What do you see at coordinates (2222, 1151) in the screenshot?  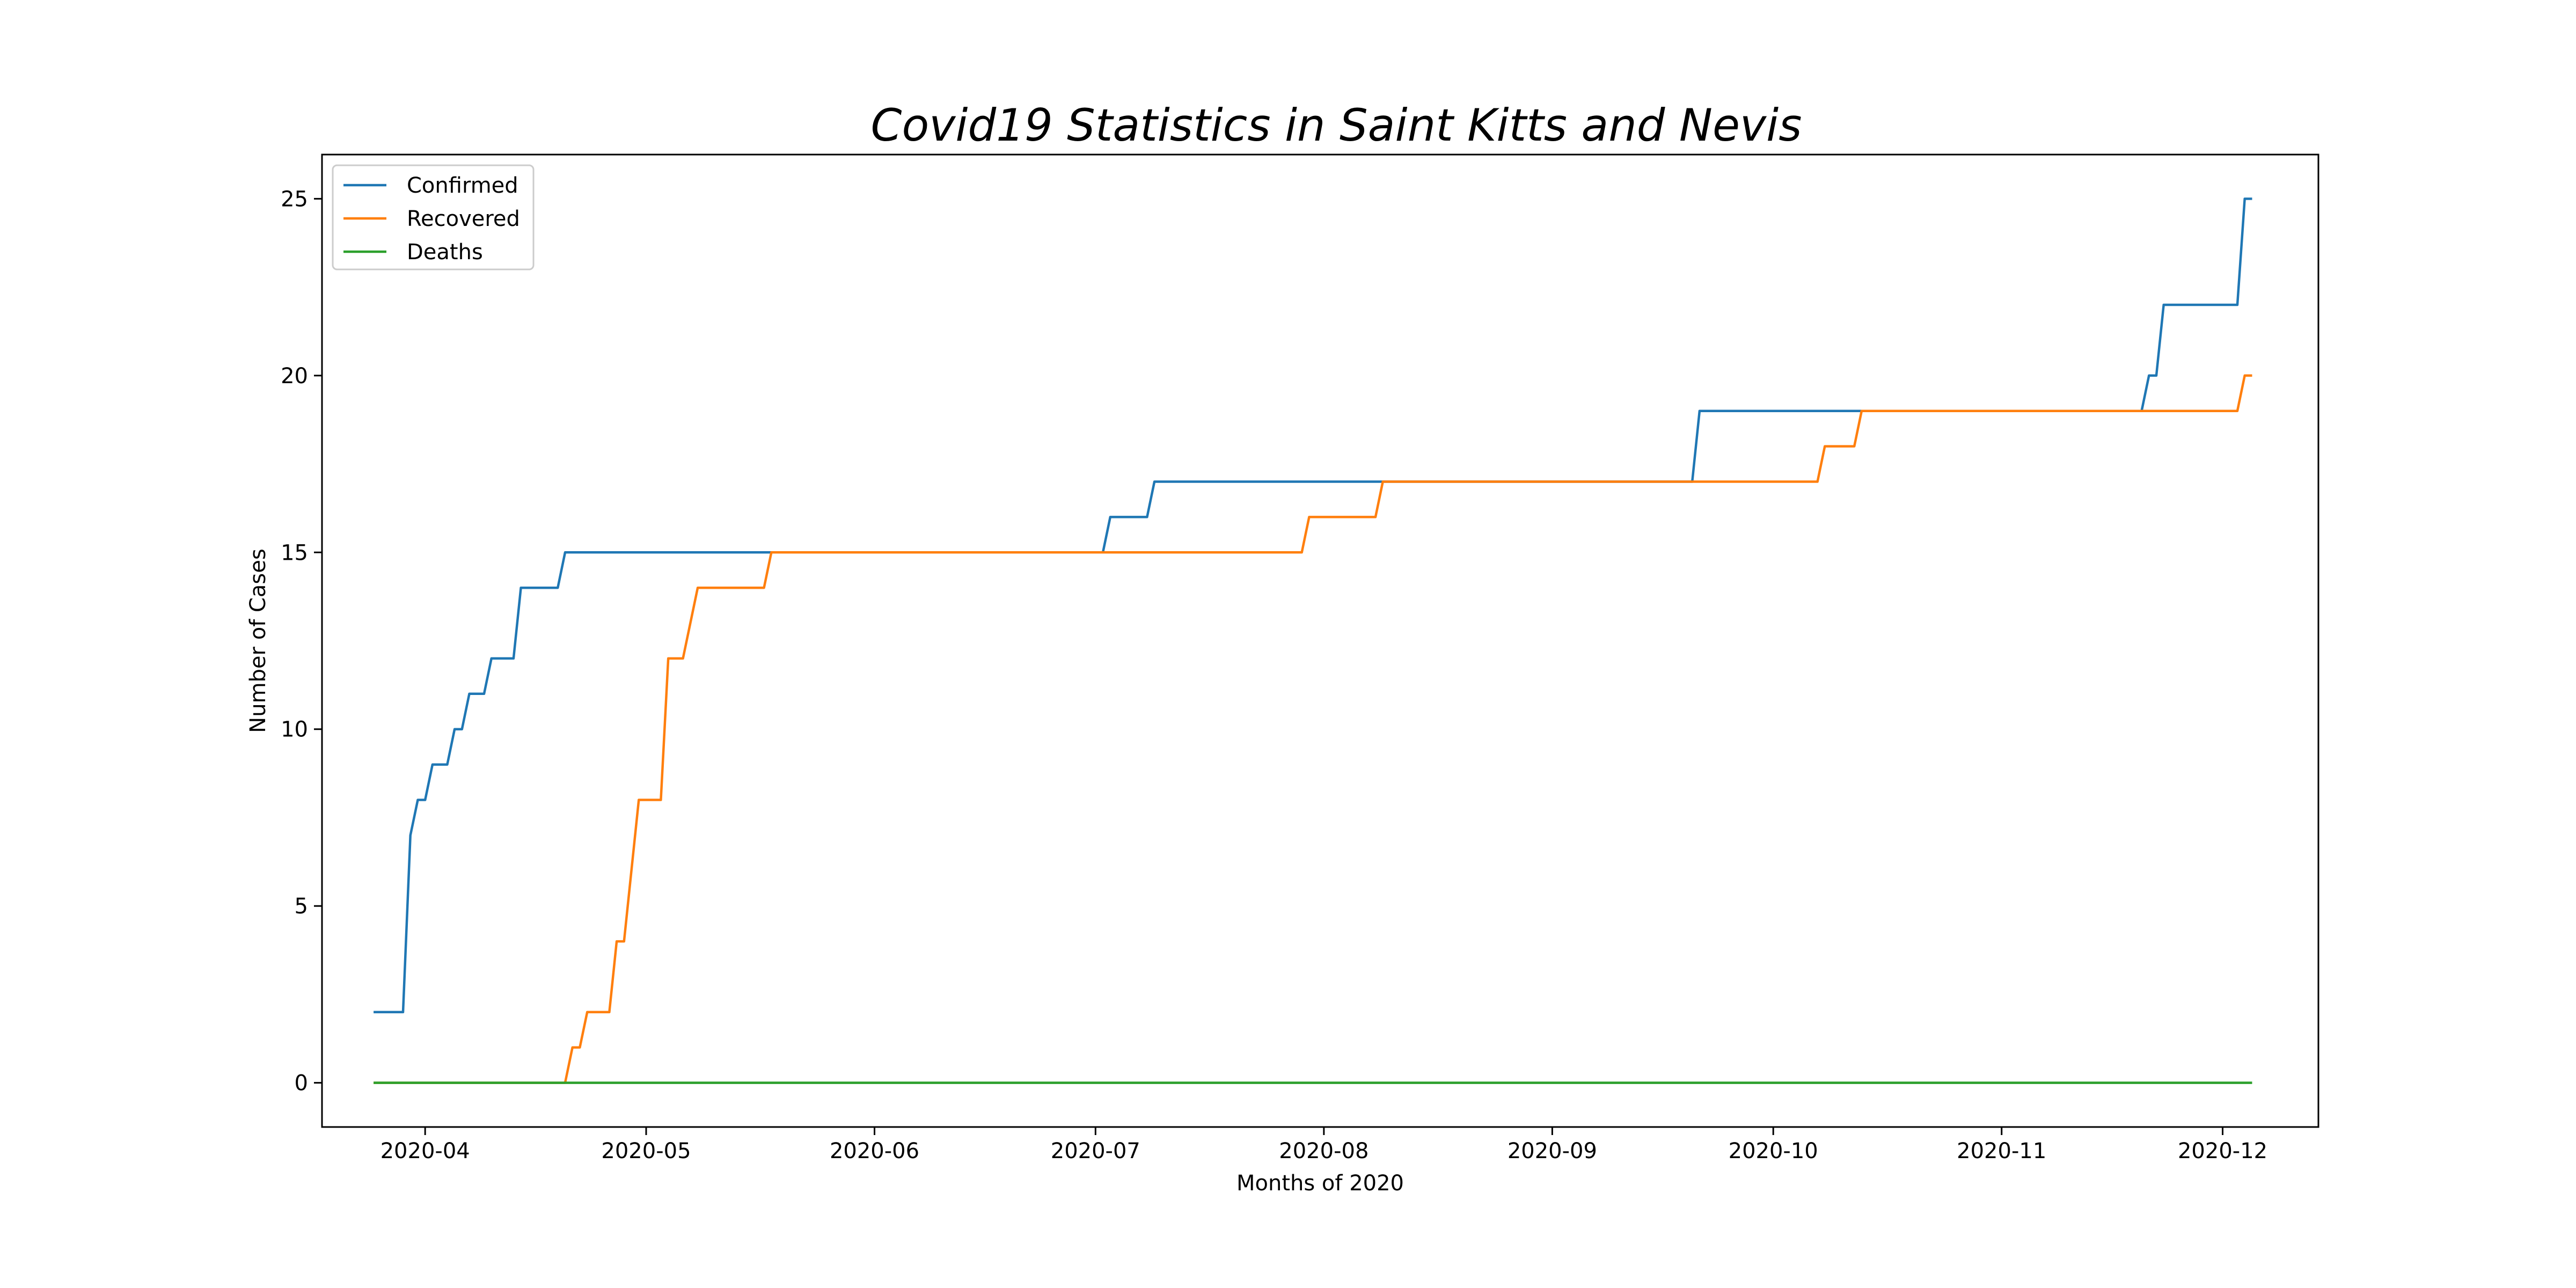 I see `x-tick-label: 2020-12` at bounding box center [2222, 1151].